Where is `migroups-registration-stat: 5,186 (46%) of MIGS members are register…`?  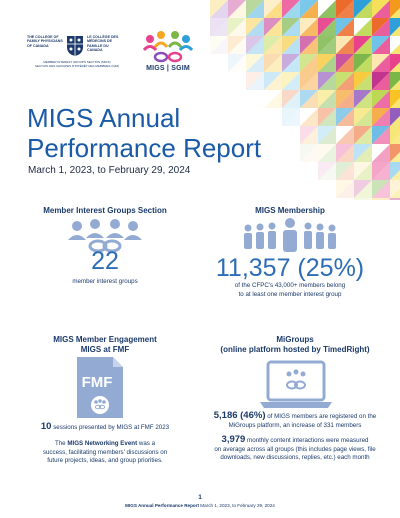 migroups-registration-stat: 5,186 (46%) of MIGS members are register… is located at coordinates (295, 419).